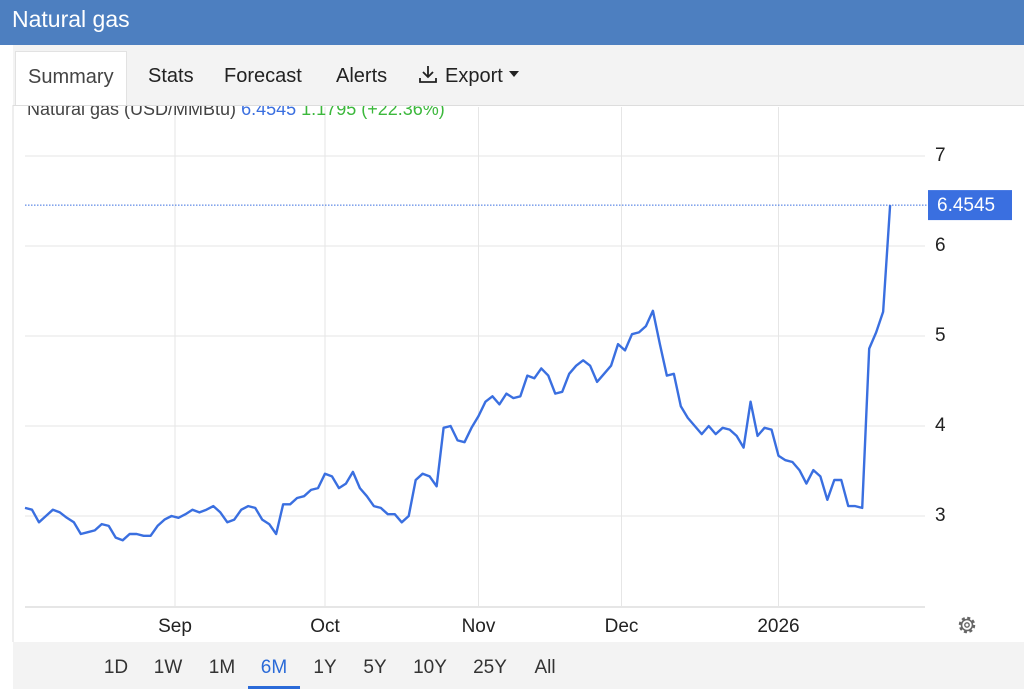  Describe the element at coordinates (518, 665) in the screenshot. I see `range-bar: 1D 1W 1M 6M 1Y 5Y 10Y 25Y All` at that location.